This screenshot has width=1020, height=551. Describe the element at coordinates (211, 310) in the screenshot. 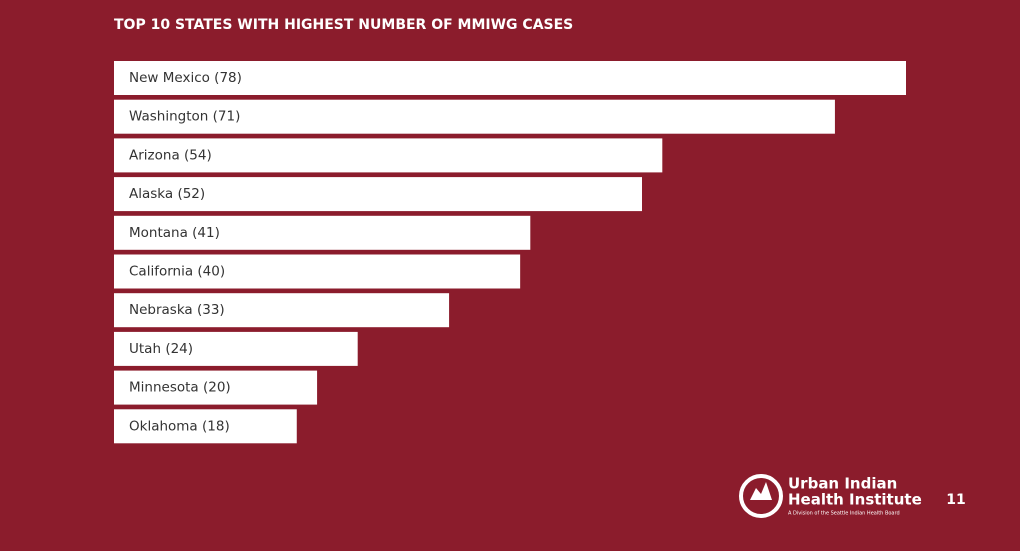

I see `value-label: (33)` at that location.